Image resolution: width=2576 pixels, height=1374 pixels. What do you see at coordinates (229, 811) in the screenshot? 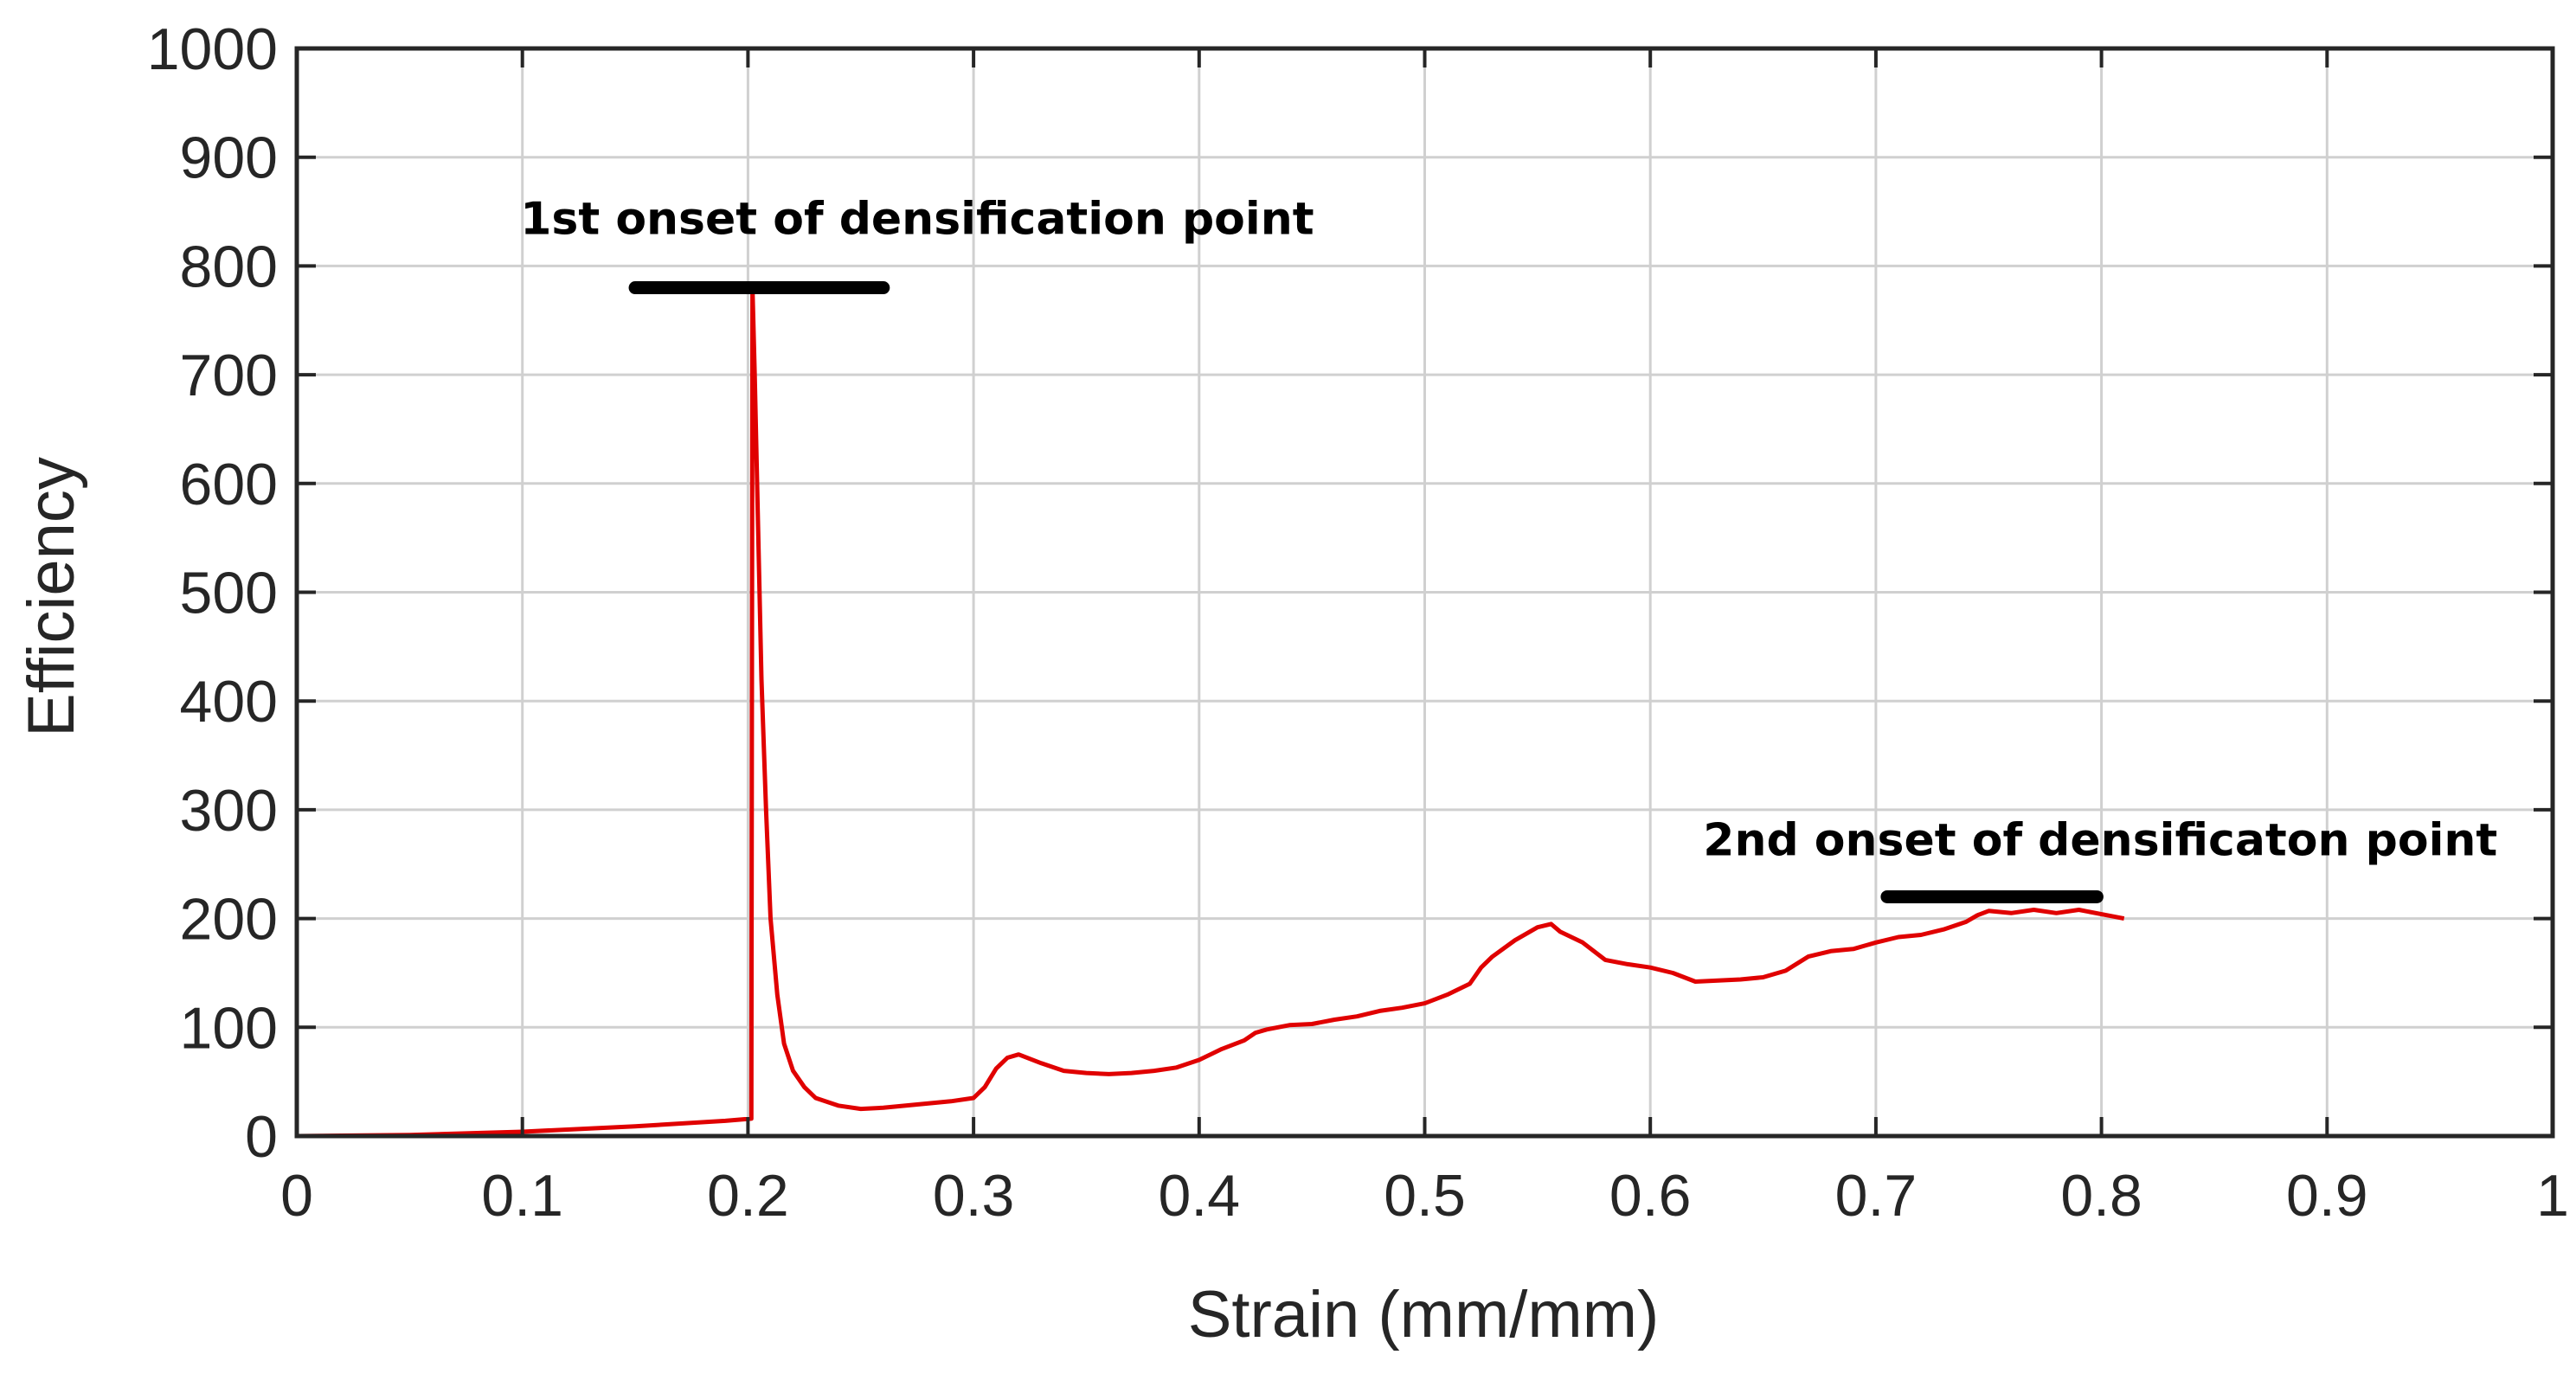
I see `y-tick-label: 300` at bounding box center [229, 811].